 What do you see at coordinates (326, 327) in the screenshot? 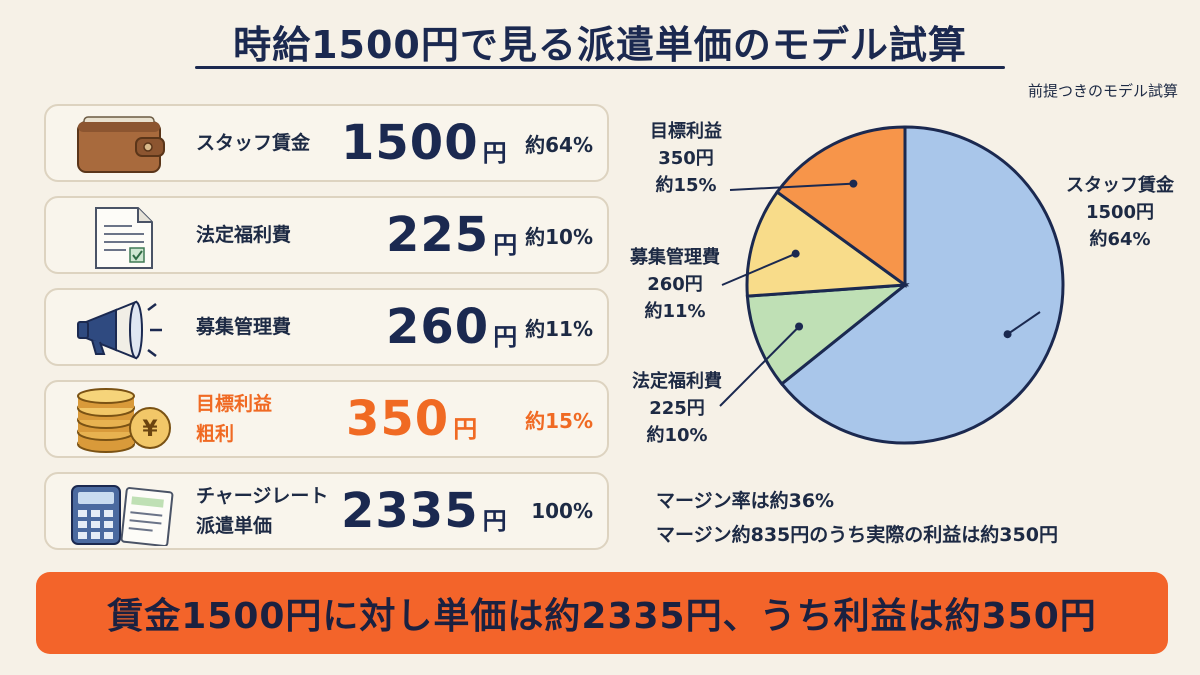
I see `cost-row-recruitment: 募集管理費 260 円 約11%` at bounding box center [326, 327].